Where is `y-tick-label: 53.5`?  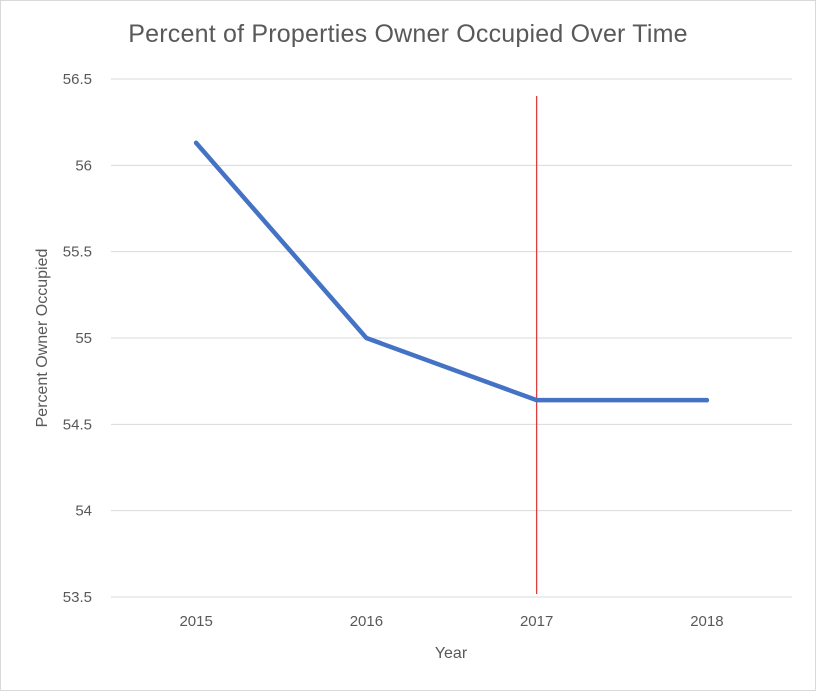 y-tick-label: 53.5 is located at coordinates (77, 597).